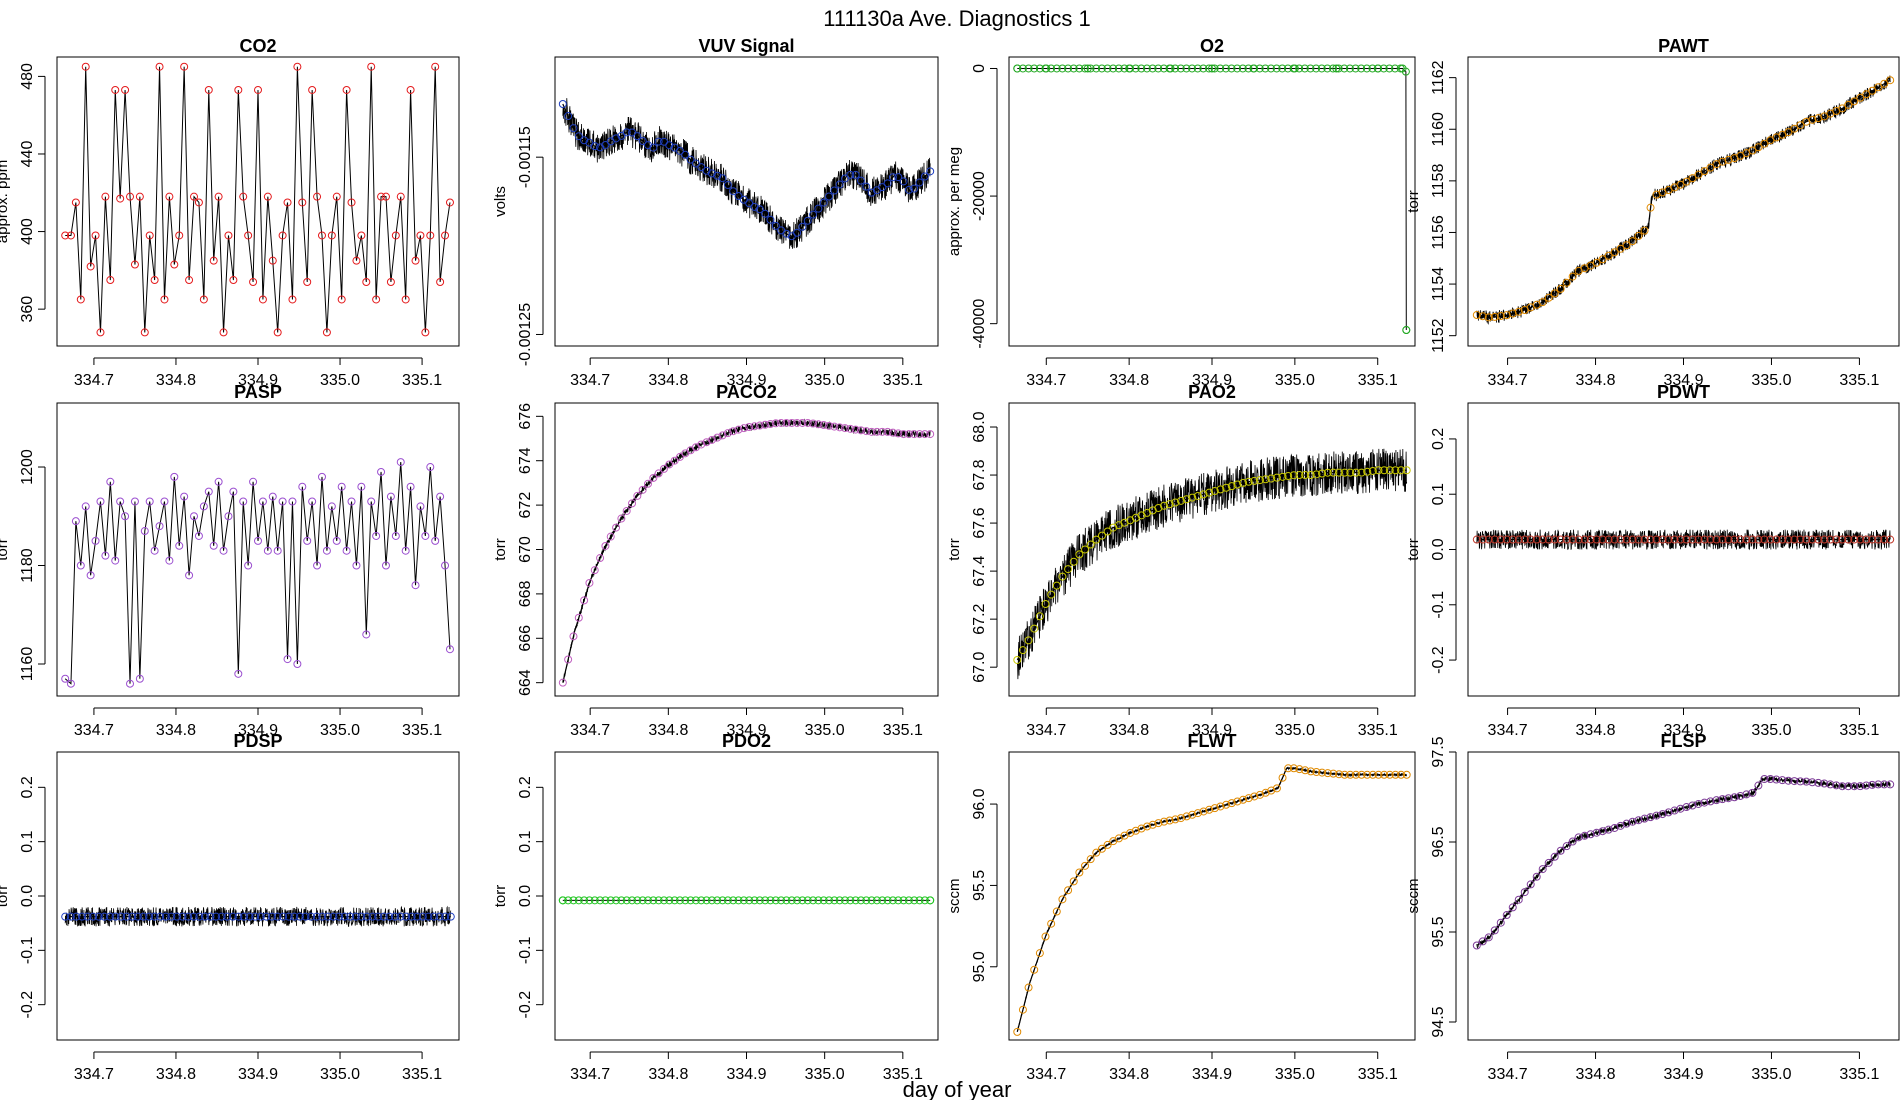 The width and height of the screenshot is (1900, 1100). I want to click on x-tick-label: 334.7, so click(94, 1074).